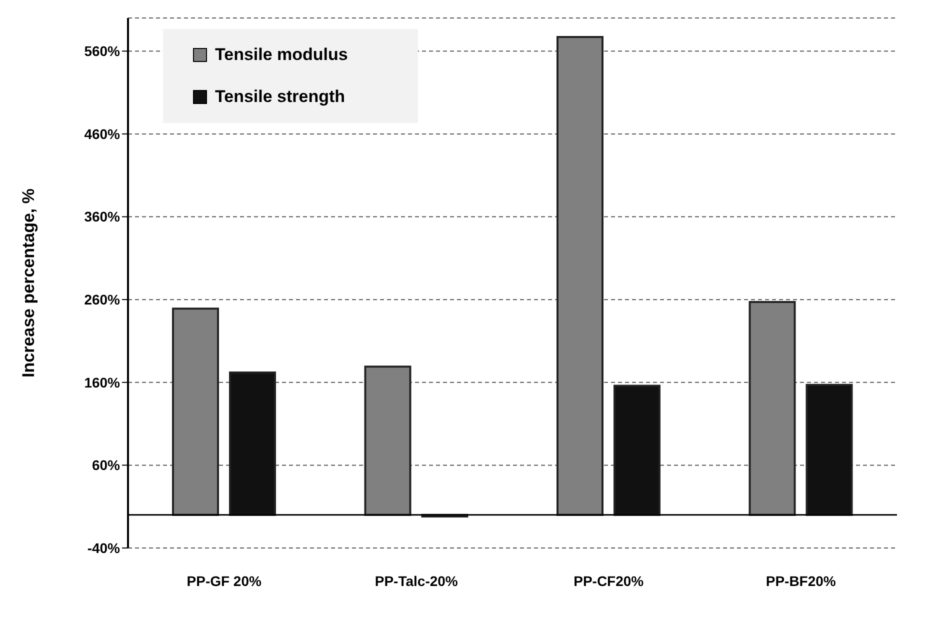  Describe the element at coordinates (609, 580) in the screenshot. I see `x-tick-label: PP-CF20%` at that location.